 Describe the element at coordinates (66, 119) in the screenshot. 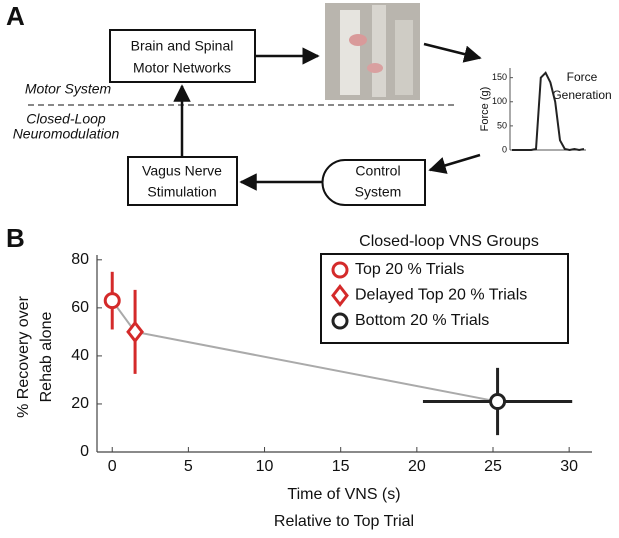

I see `region-label: Closed-Loop` at that location.